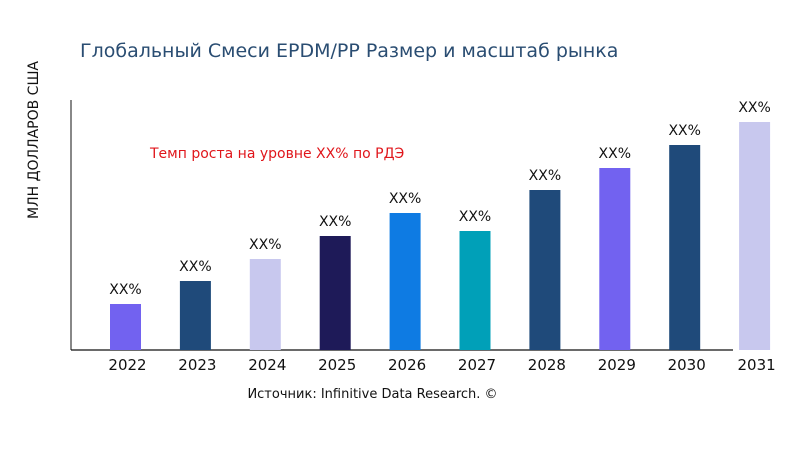 Image resolution: width=800 pixels, height=450 pixels. Describe the element at coordinates (685, 247) in the screenshot. I see `bar-2030` at that location.